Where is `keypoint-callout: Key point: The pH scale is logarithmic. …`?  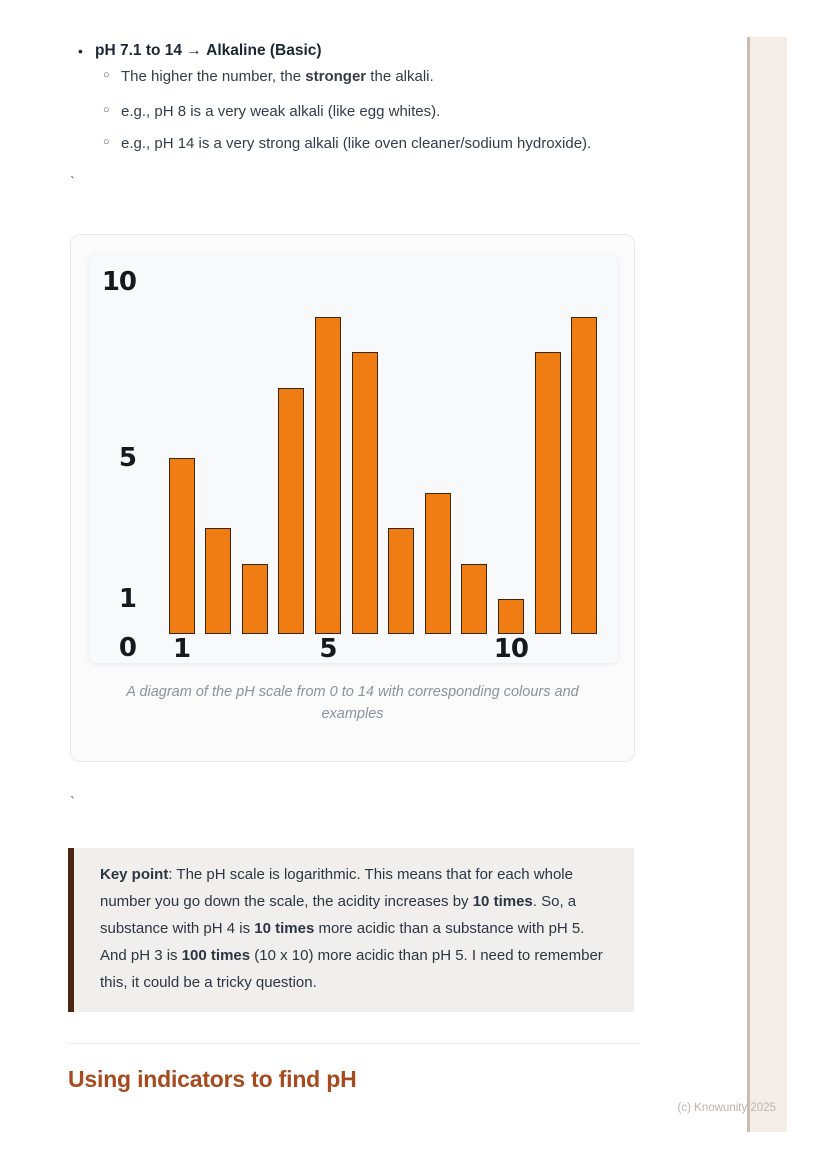 keypoint-callout: Key point: The pH scale is logarithmic. … is located at coordinates (351, 930).